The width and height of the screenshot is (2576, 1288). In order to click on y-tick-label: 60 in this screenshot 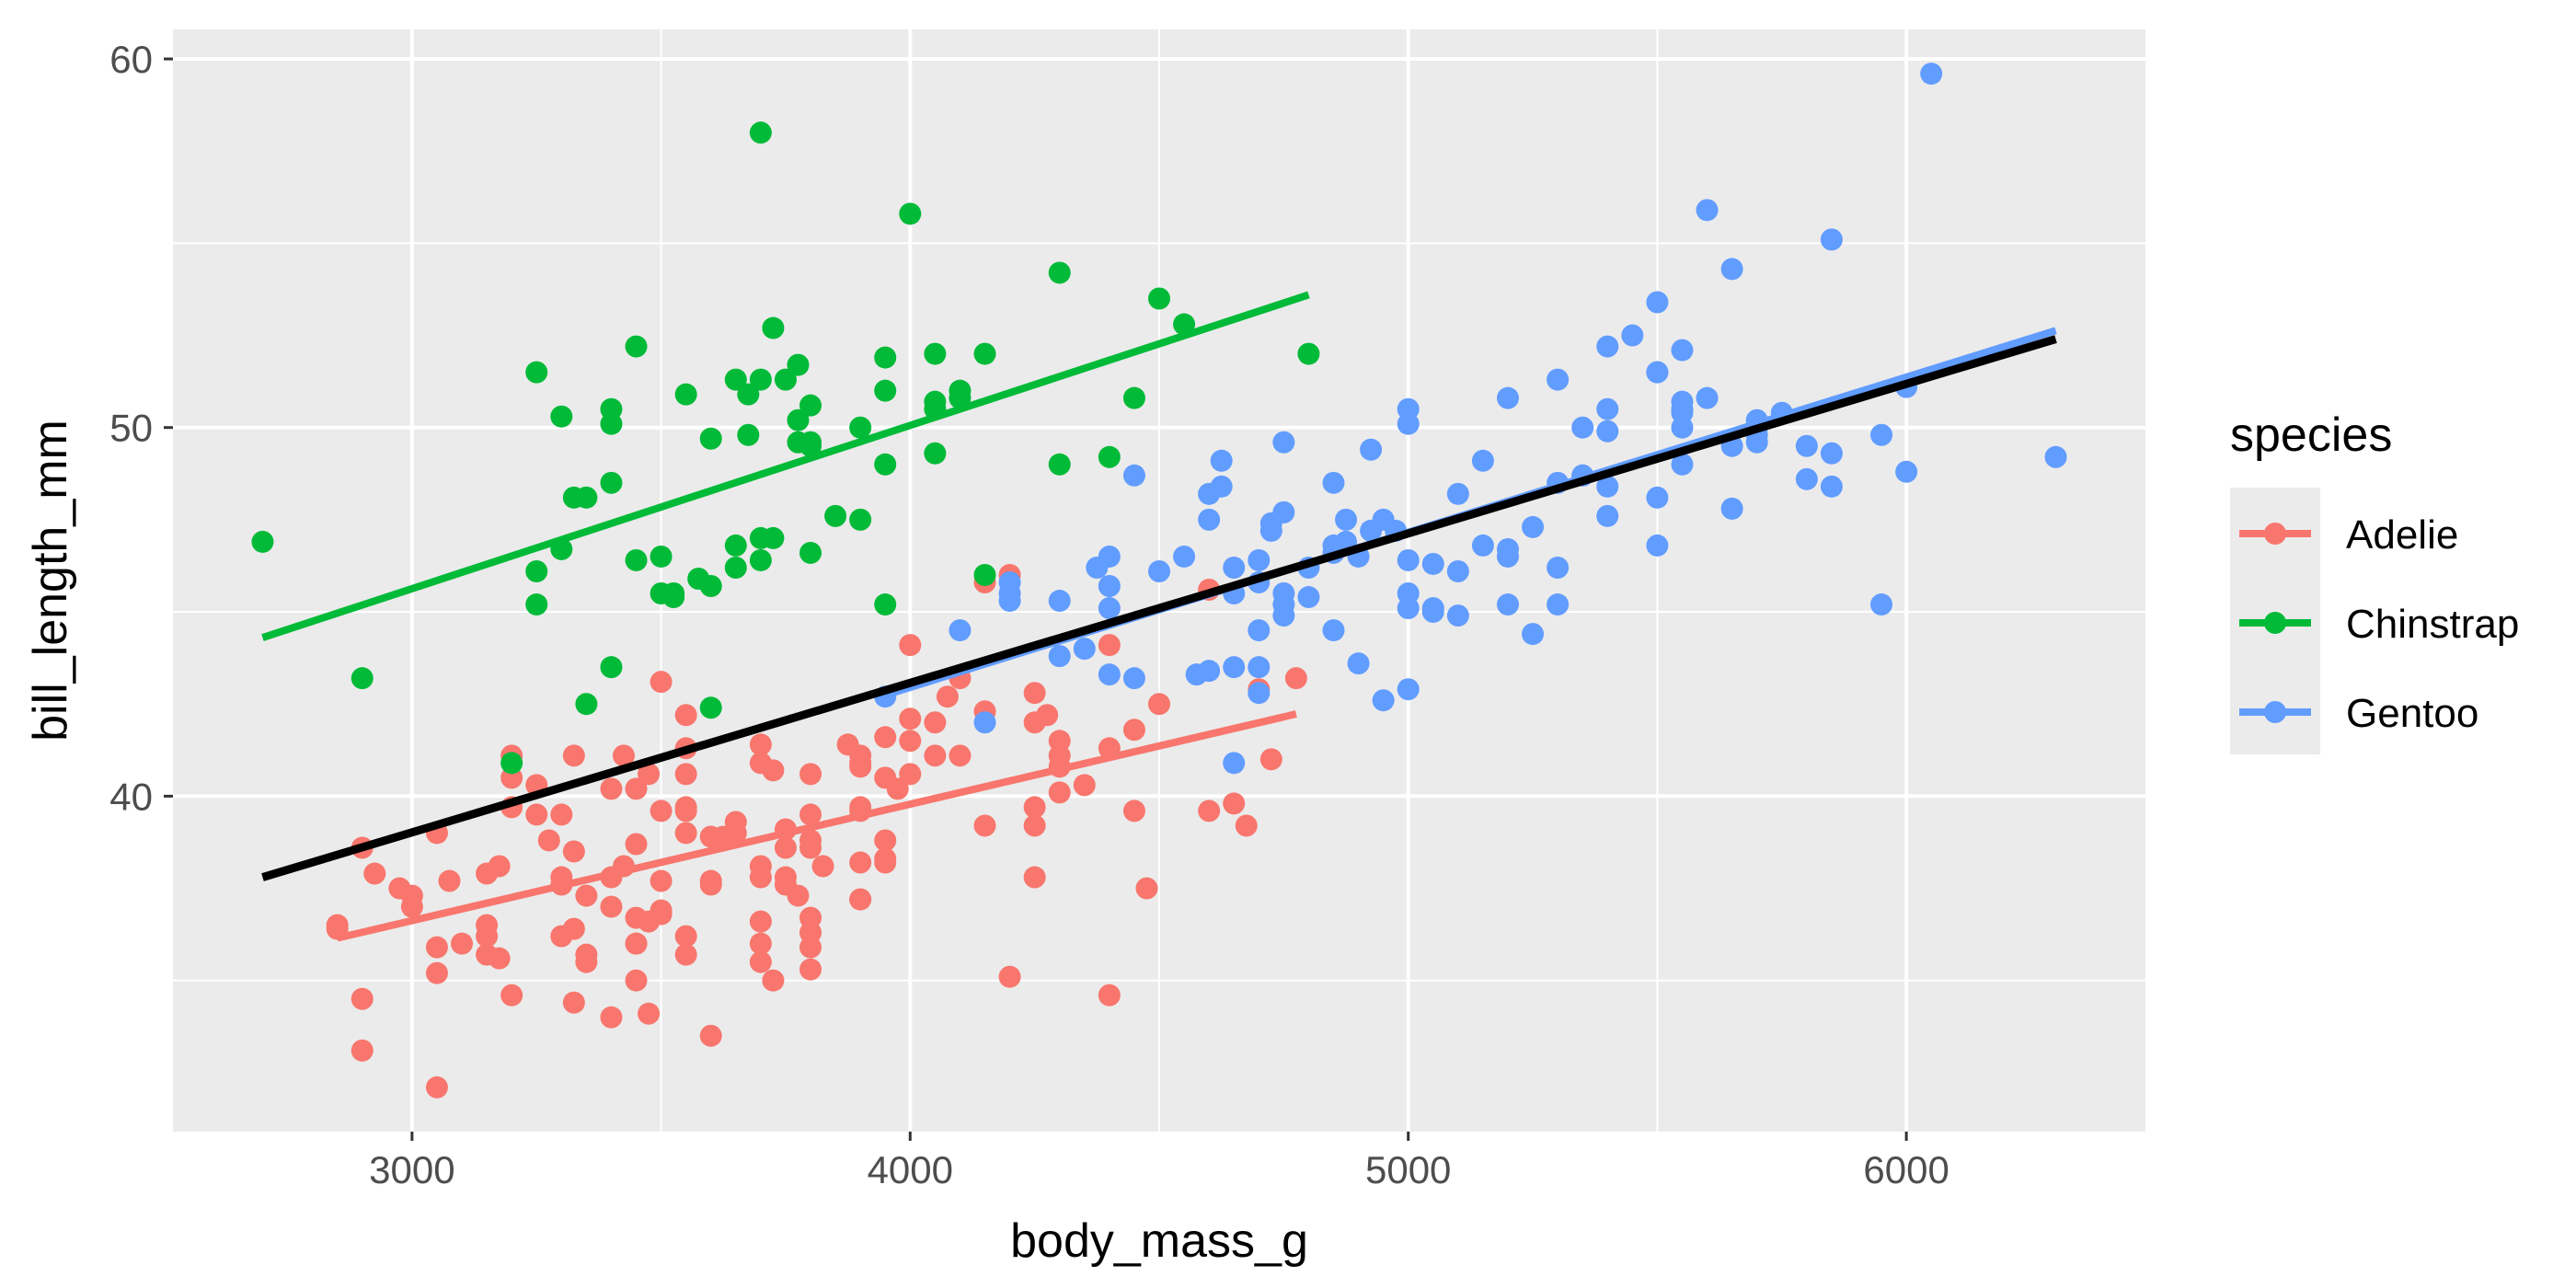, I will do `click(131, 59)`.